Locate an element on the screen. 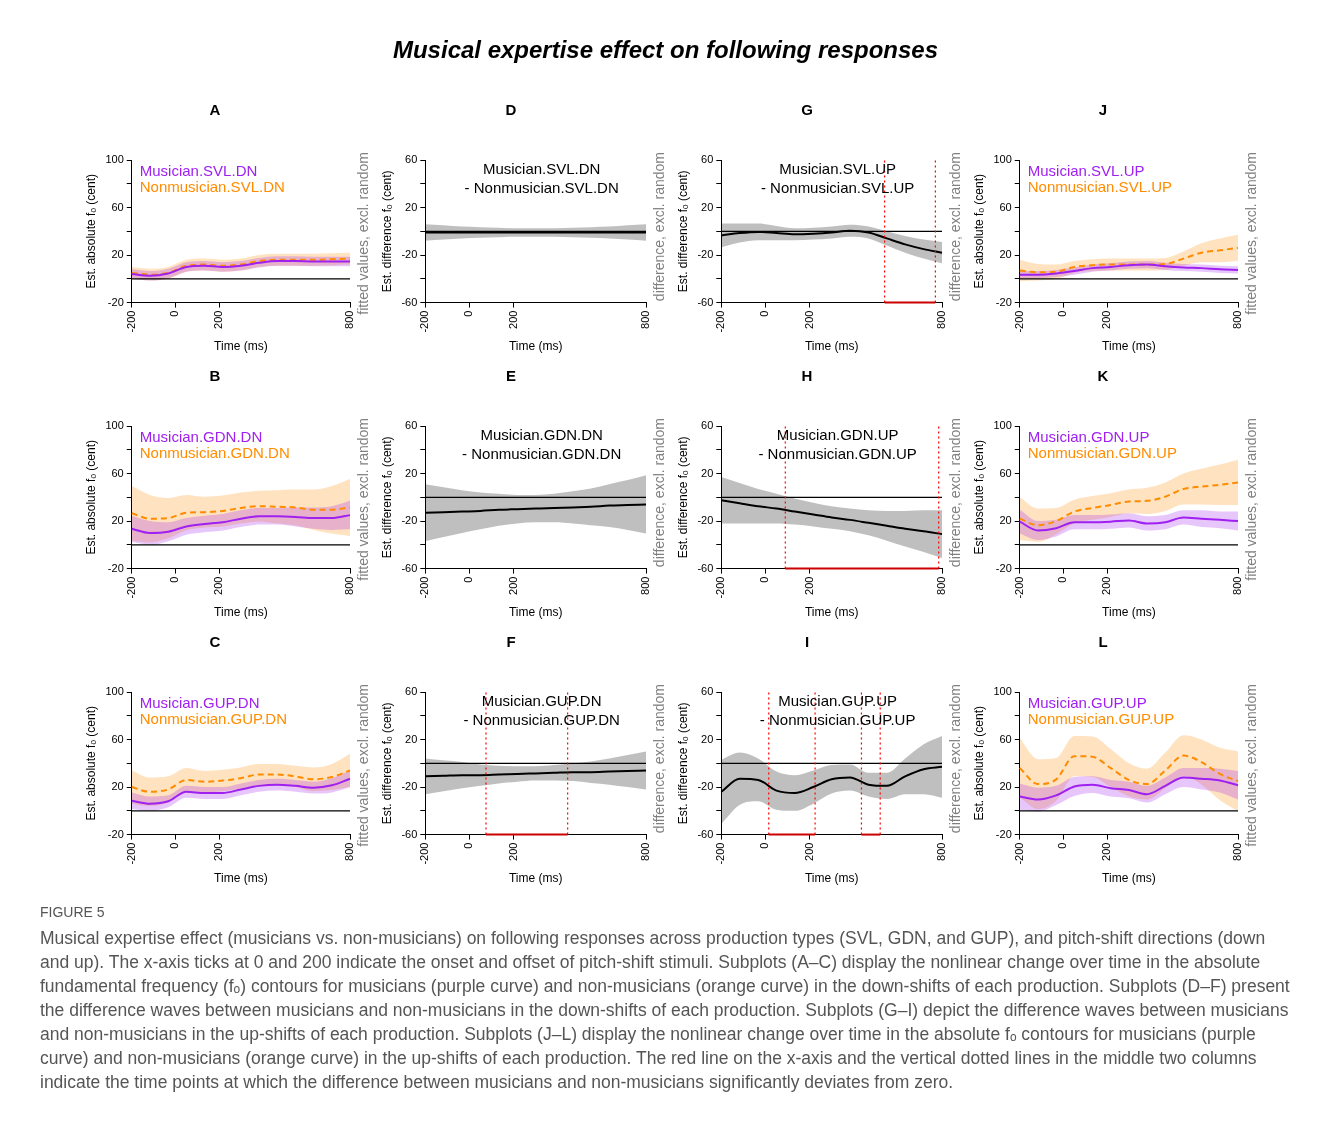  annotation: Musician.SVL.DN is located at coordinates (541, 168).